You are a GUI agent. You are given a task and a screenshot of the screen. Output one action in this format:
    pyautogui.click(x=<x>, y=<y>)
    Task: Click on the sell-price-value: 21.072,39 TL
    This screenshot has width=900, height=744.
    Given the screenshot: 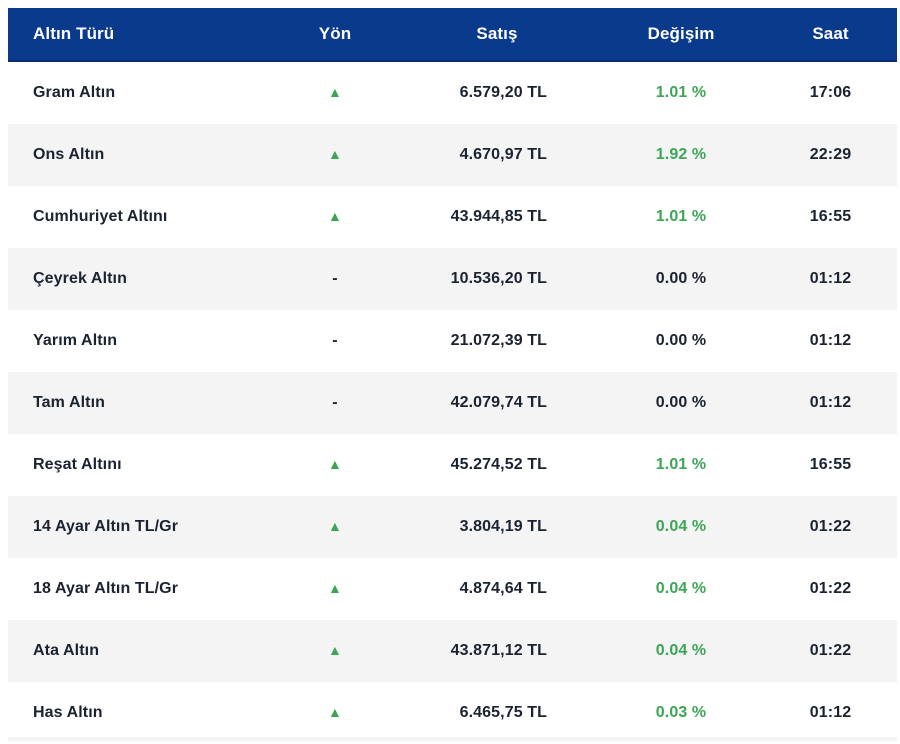 What is the action you would take?
    pyautogui.click(x=498, y=340)
    